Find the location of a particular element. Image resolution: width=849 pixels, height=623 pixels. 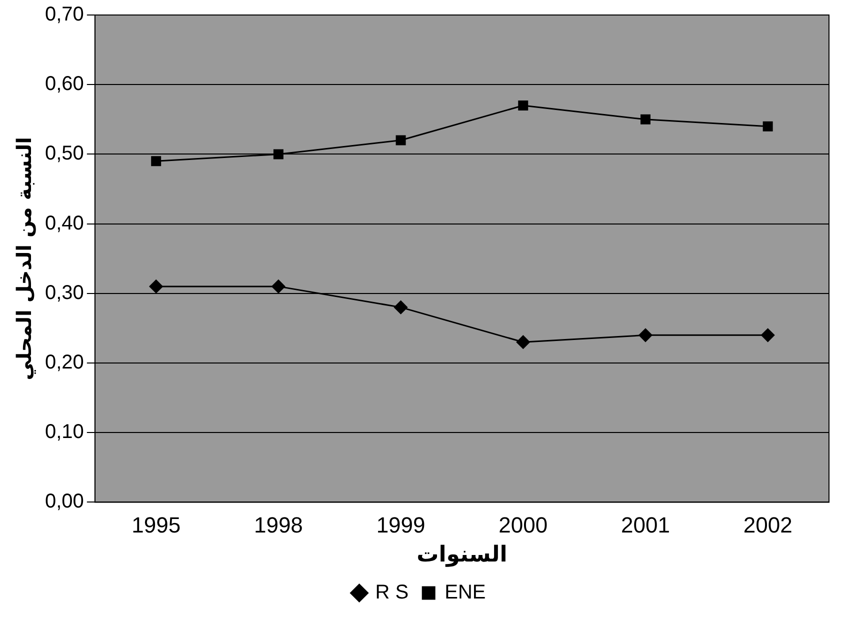

y-tick-label: 0,50 is located at coordinates (64, 153).